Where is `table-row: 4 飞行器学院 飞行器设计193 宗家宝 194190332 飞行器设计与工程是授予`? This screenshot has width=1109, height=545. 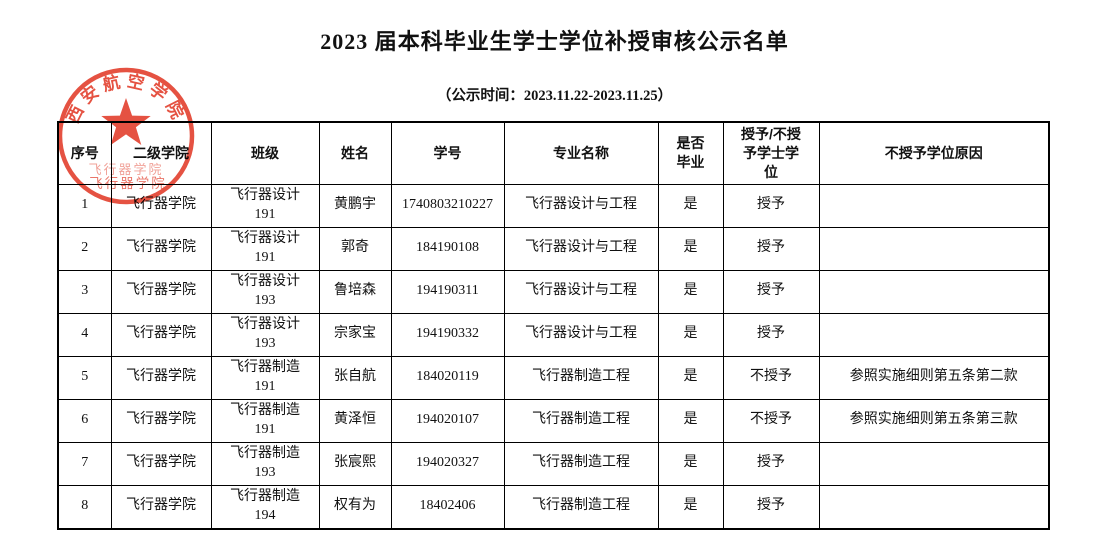 table-row: 4 飞行器学院 飞行器设计193 宗家宝 194190332 飞行器设计与工程是授予 is located at coordinates (553, 334).